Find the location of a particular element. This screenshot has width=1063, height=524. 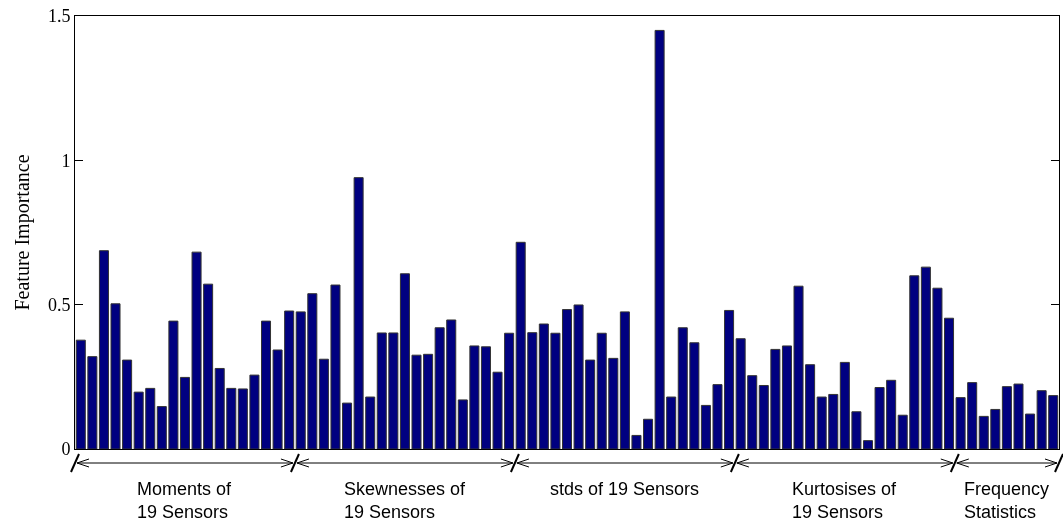

text: Skewnesses of 19 Sensors is located at coordinates (405, 501).